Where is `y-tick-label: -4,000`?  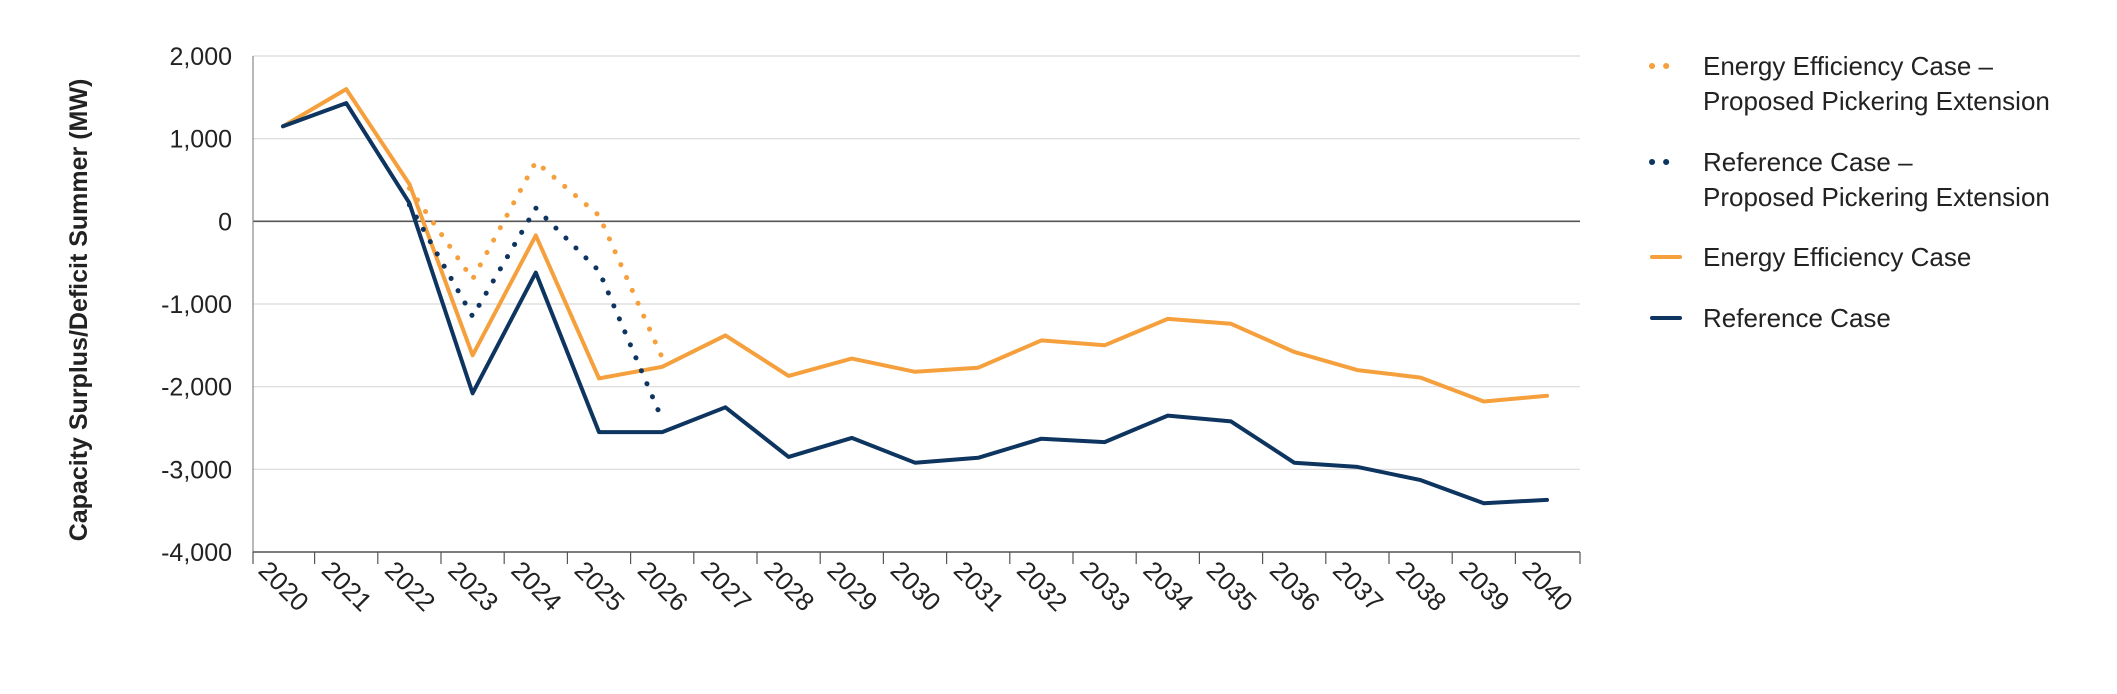
y-tick-label: -4,000 is located at coordinates (196, 553).